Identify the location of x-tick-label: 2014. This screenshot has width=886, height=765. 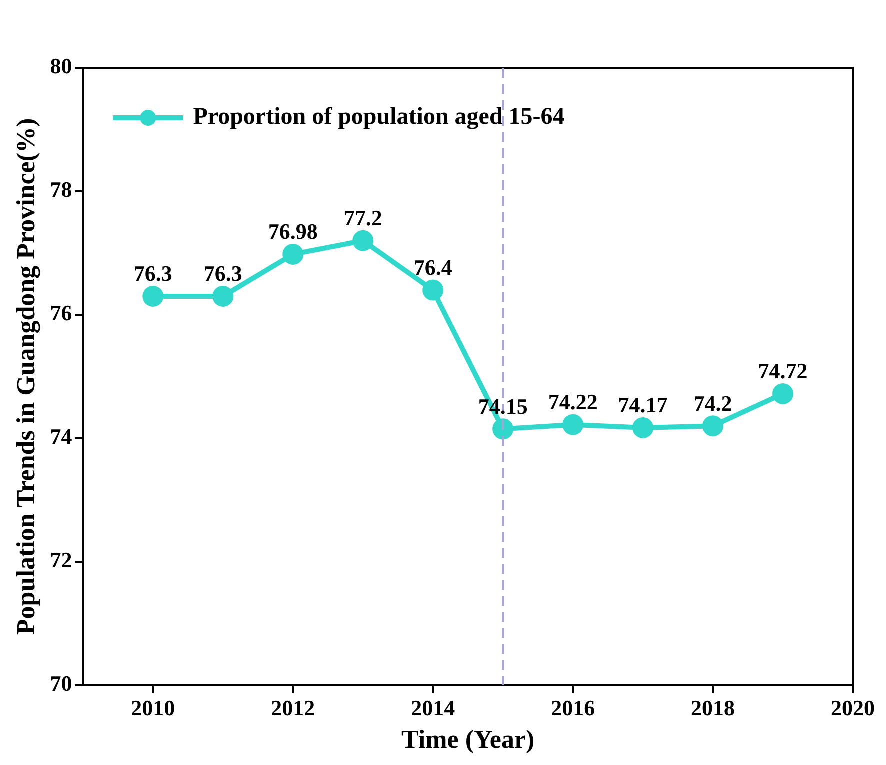
(433, 707).